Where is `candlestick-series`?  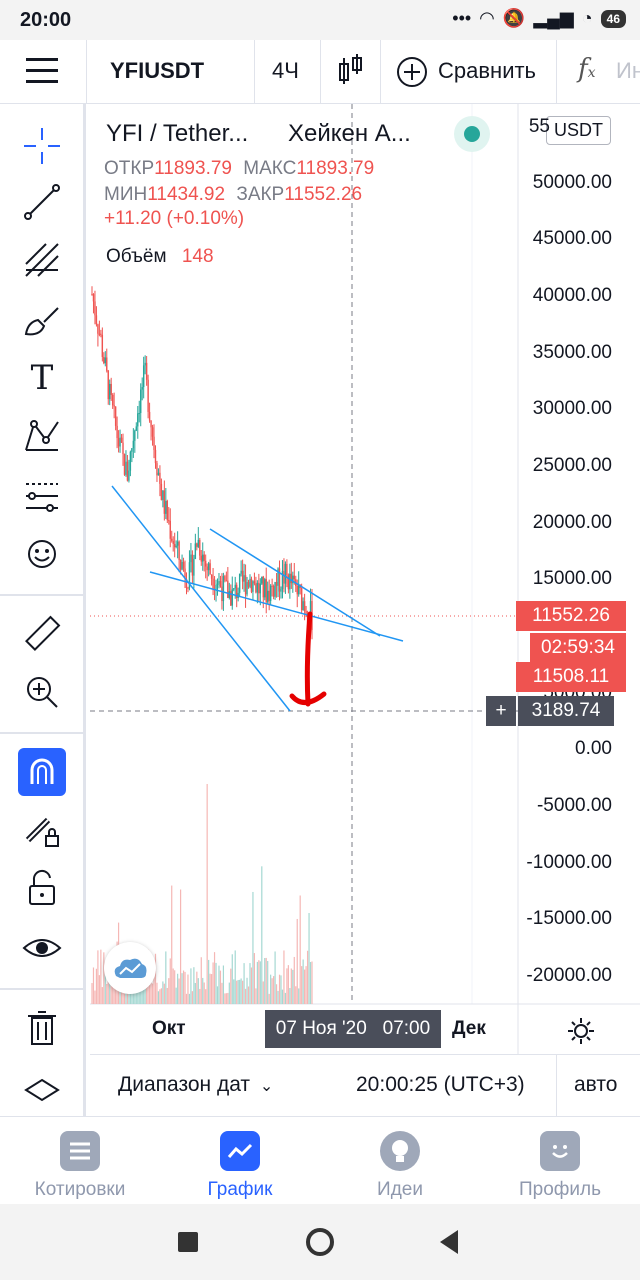 candlestick-series is located at coordinates (202, 463).